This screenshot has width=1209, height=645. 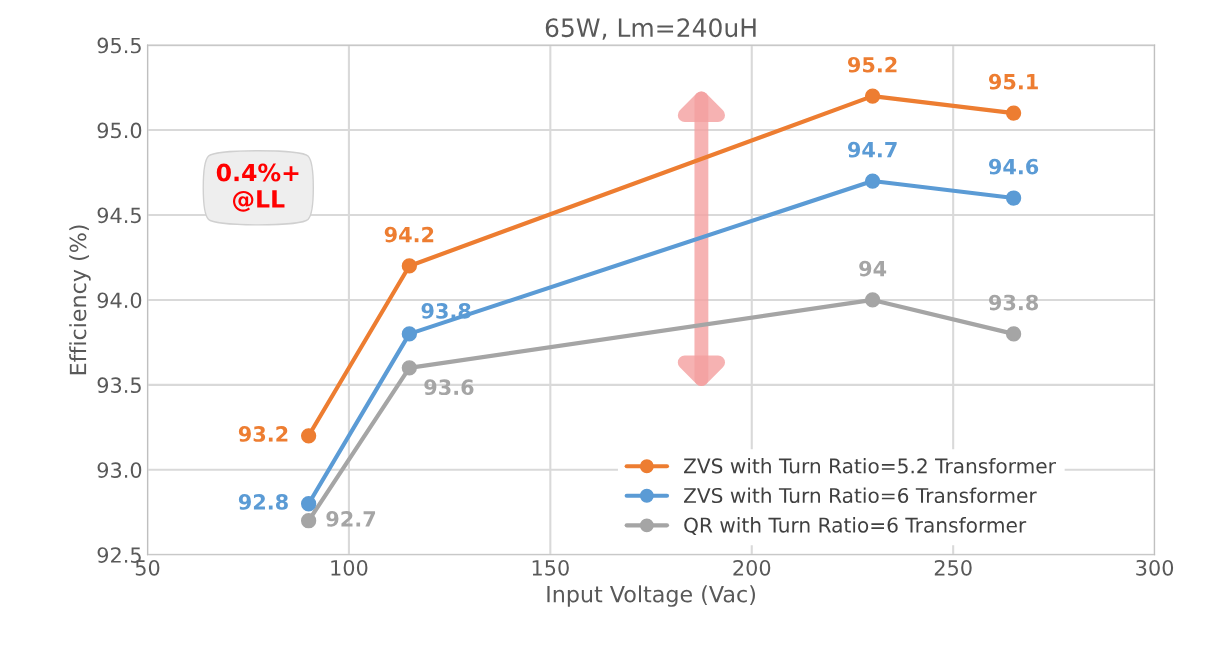 What do you see at coordinates (650, 29) in the screenshot?
I see `chart-title: 65W, Lm=240uH` at bounding box center [650, 29].